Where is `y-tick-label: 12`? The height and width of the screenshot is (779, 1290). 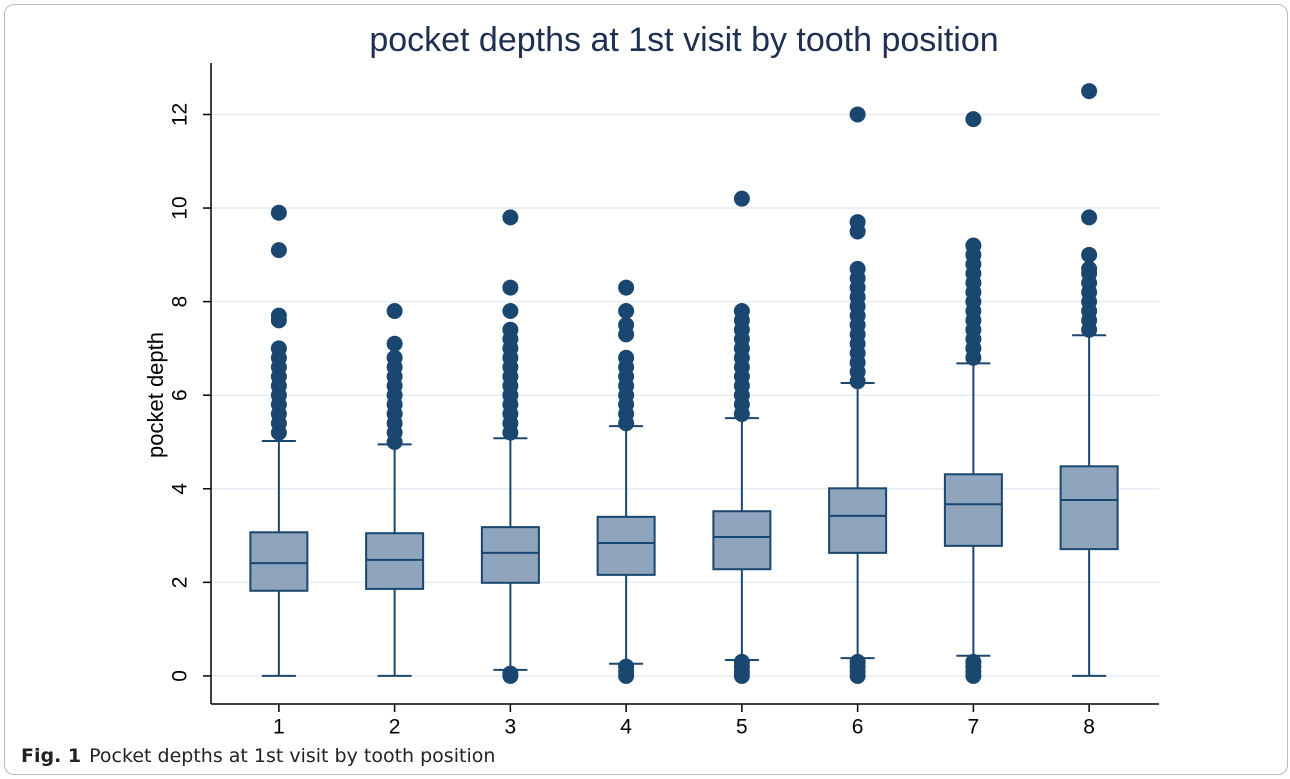 y-tick-label: 12 is located at coordinates (180, 114).